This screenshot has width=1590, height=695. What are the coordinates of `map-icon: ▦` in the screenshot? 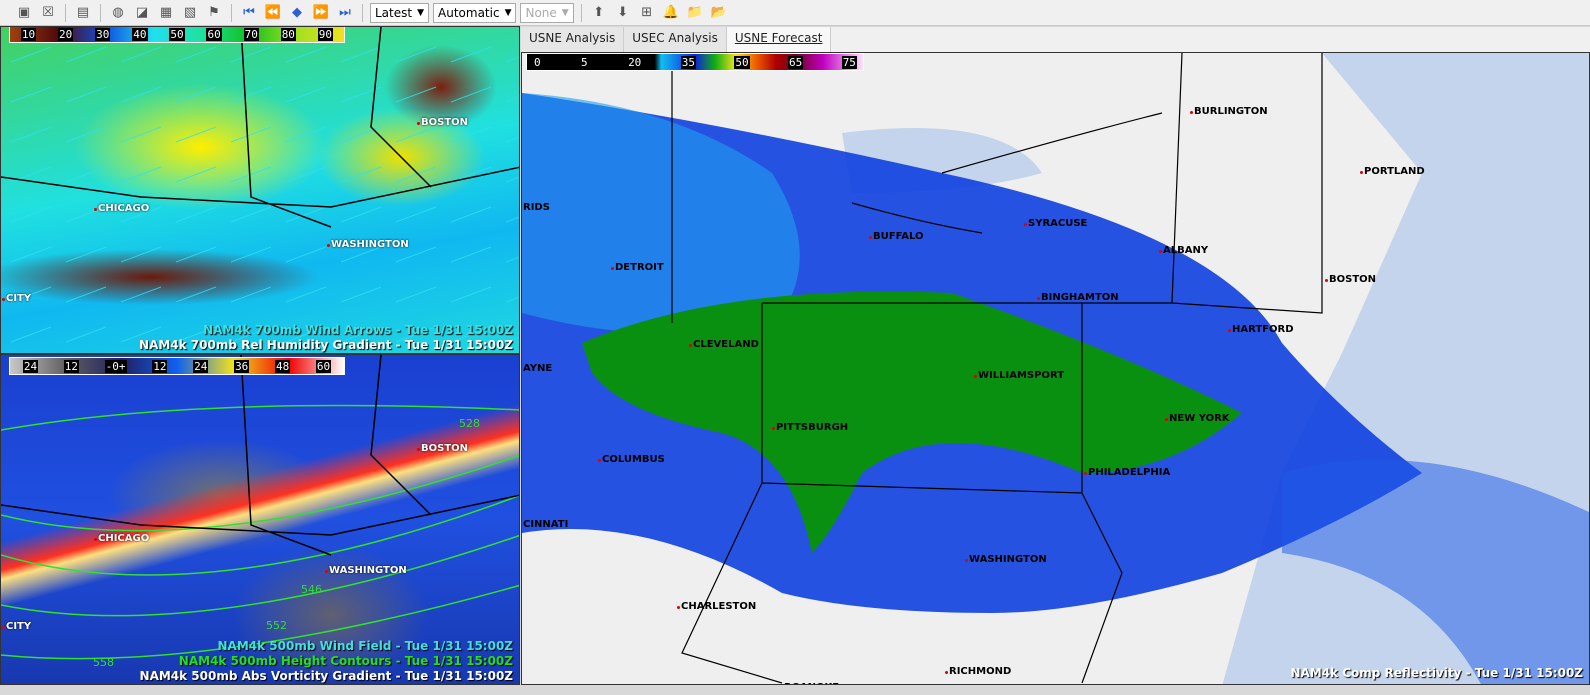 It's located at (166, 12).